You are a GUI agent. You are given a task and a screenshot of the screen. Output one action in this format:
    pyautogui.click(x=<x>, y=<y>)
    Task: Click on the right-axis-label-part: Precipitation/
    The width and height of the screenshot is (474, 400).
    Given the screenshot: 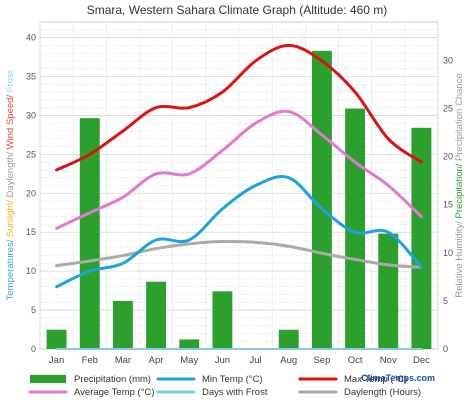 What is the action you would take?
    pyautogui.click(x=459, y=190)
    